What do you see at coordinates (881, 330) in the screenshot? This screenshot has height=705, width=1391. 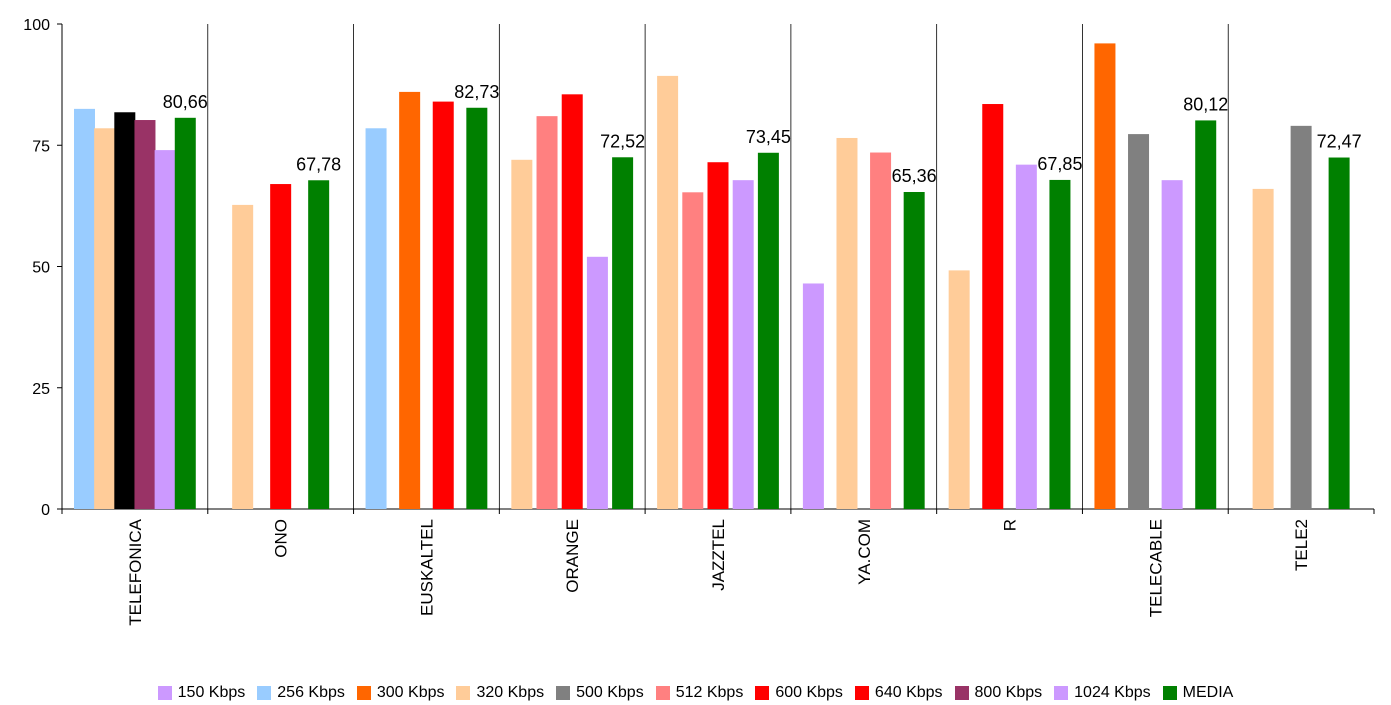 I see `bar-ya-com-512-kbps` at bounding box center [881, 330].